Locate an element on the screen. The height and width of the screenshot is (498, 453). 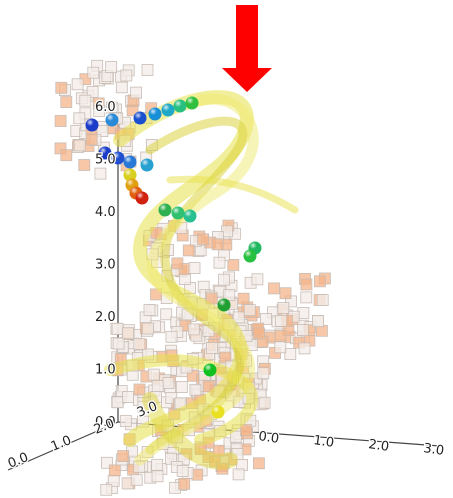
tick-label: 2.0 is located at coordinates (378, 446).